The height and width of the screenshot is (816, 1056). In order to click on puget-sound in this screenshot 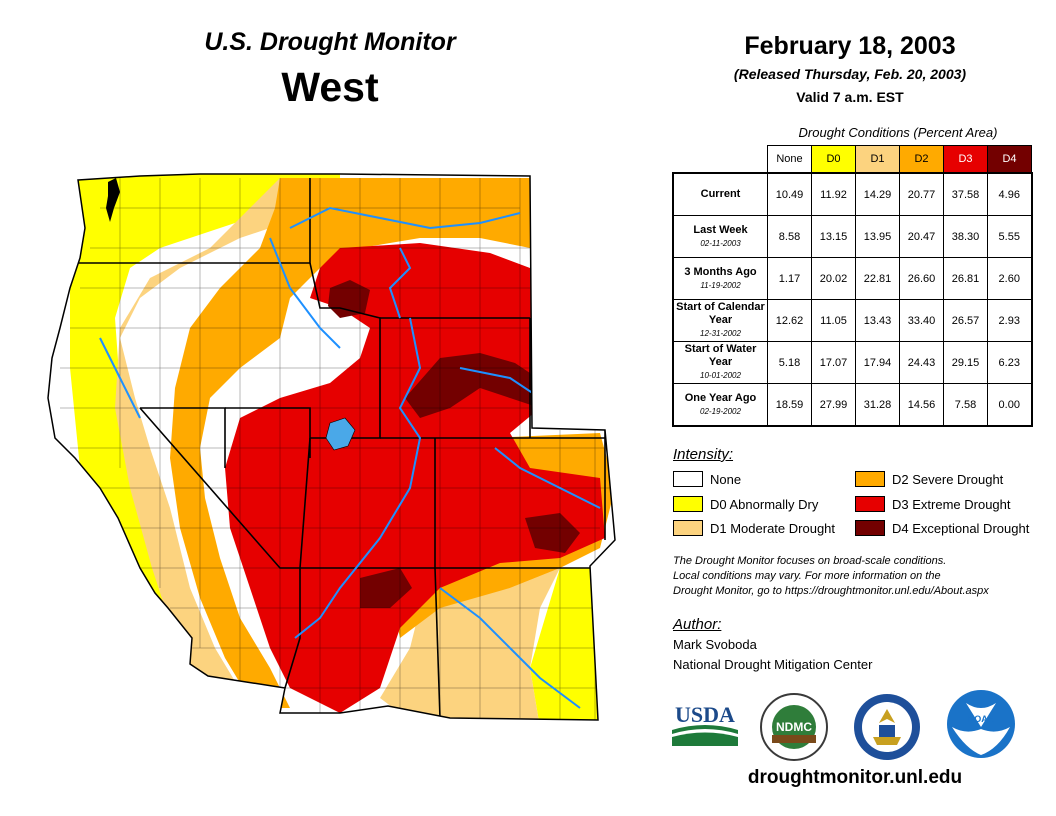, I will do `click(113, 200)`.